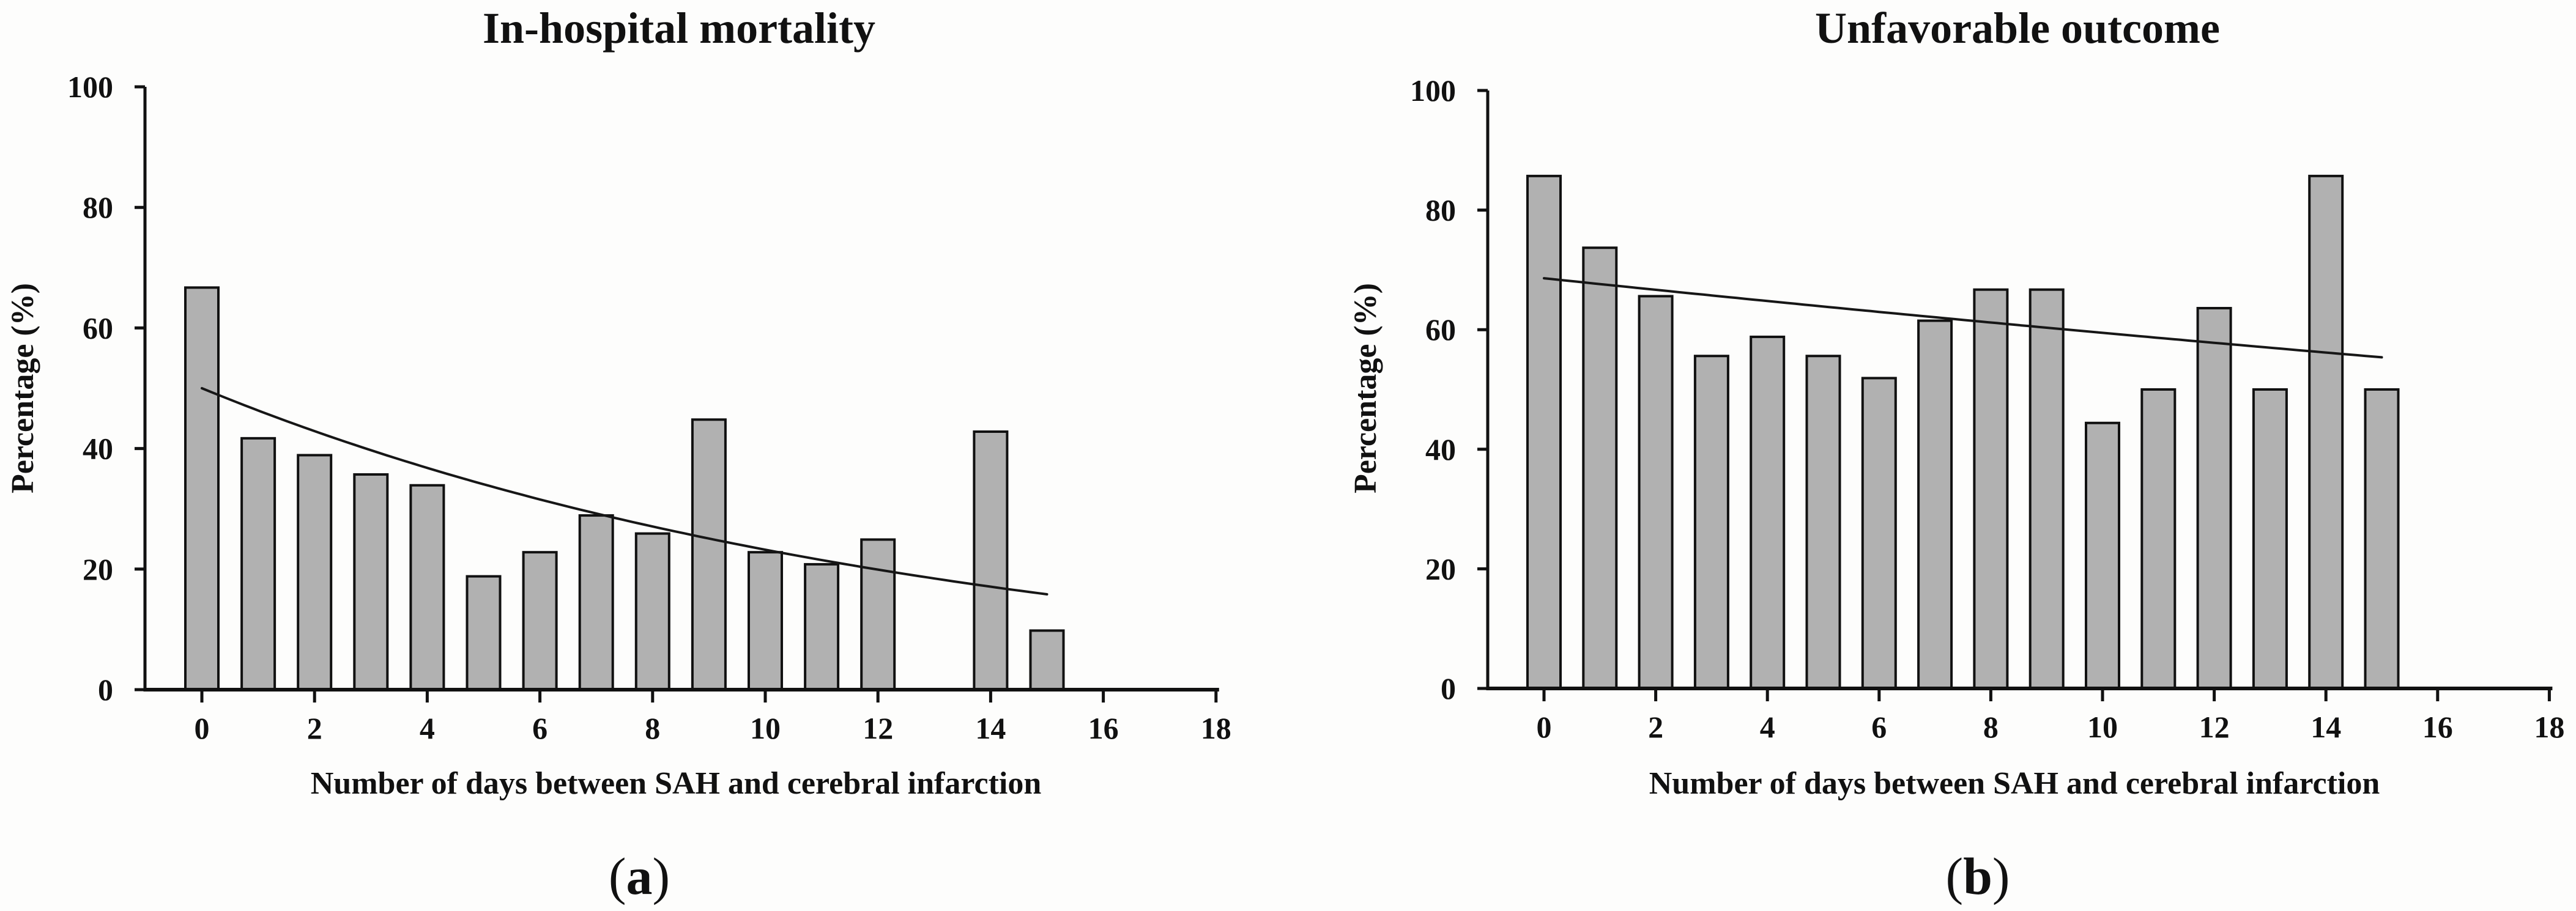 The image size is (2576, 911). What do you see at coordinates (661, 876) in the screenshot?
I see `caption-a-close-paren: )` at bounding box center [661, 876].